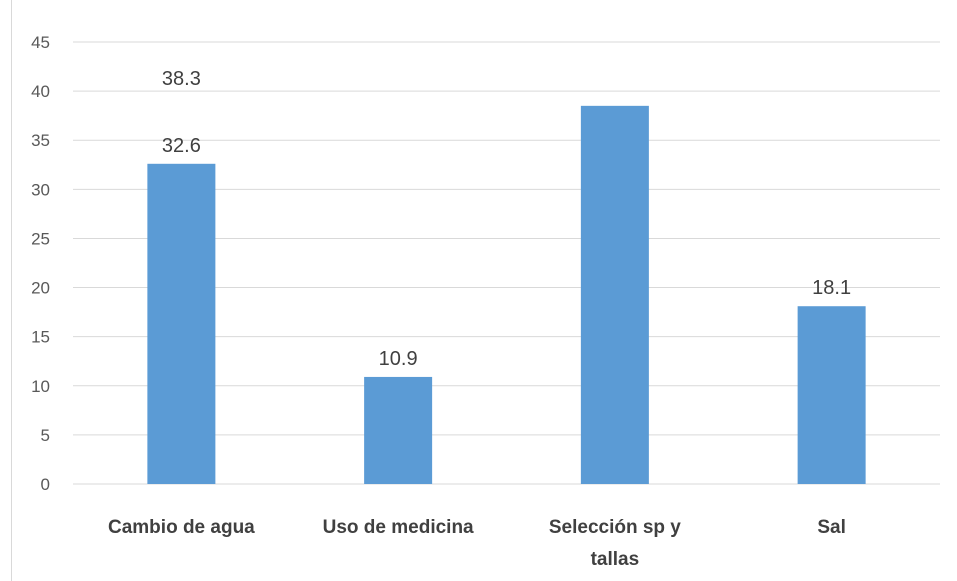 This screenshot has height=581, width=957. Describe the element at coordinates (831, 288) in the screenshot. I see `data-label: 18.1` at that location.